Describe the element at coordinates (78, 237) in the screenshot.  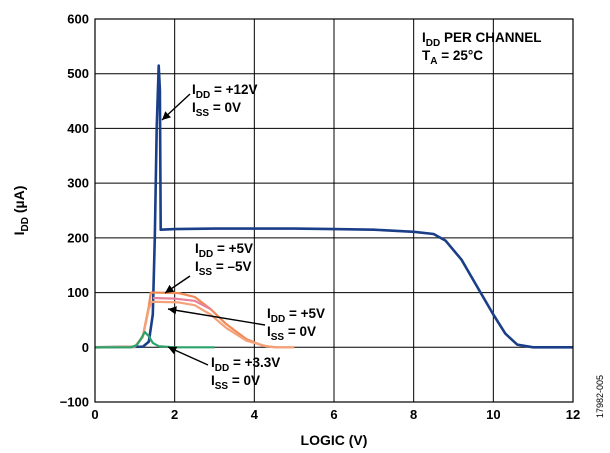
I see `y-tick-label: 200` at that location.